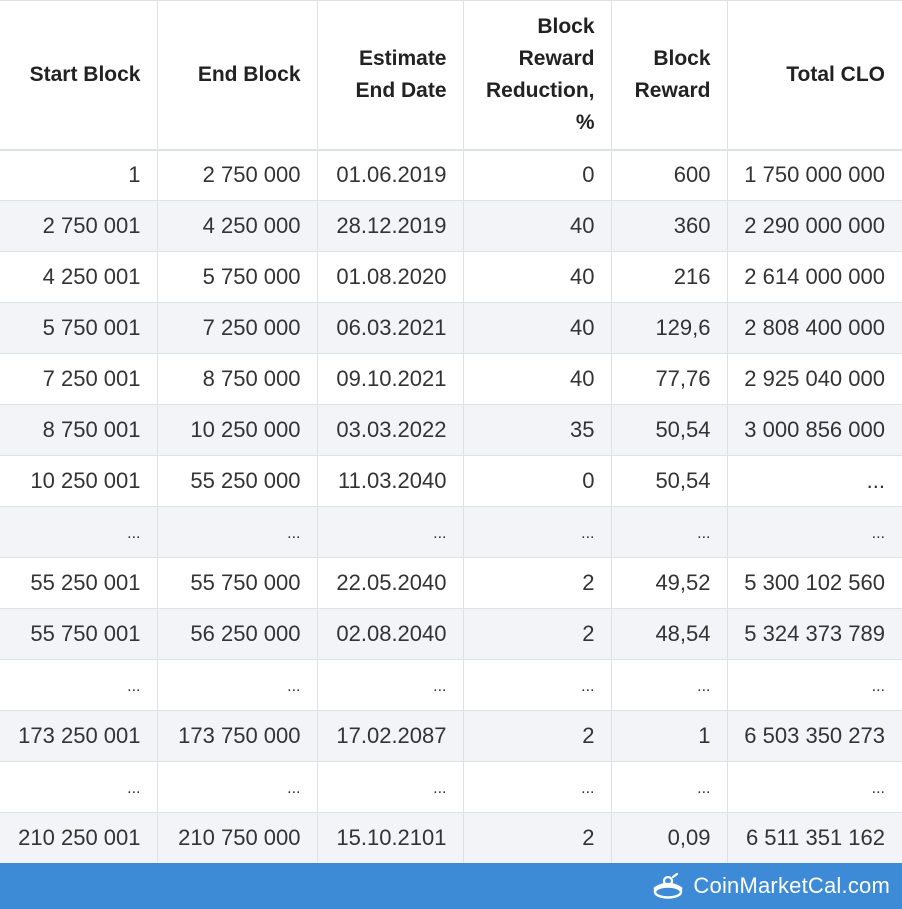  Describe the element at coordinates (537, 430) in the screenshot. I see `cell-reward-reduction: 35` at that location.